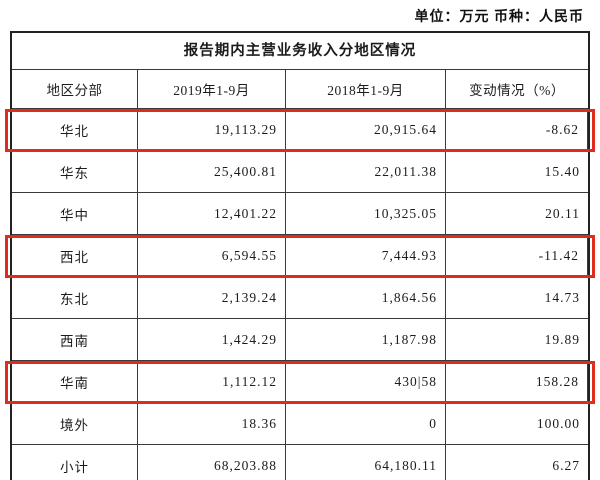 This screenshot has width=600, height=480. Describe the element at coordinates (212, 423) in the screenshot. I see `value-2019-cell: 18.36` at that location.